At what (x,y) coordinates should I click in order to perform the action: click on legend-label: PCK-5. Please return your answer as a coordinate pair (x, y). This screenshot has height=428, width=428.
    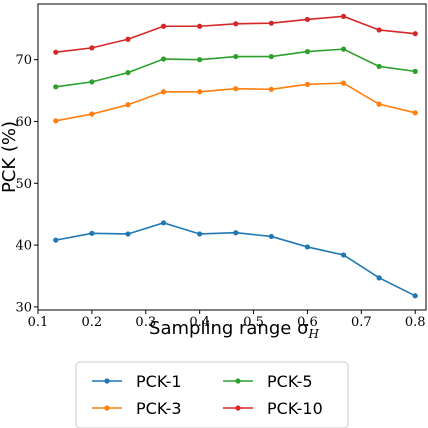
    Looking at the image, I should click on (290, 381).